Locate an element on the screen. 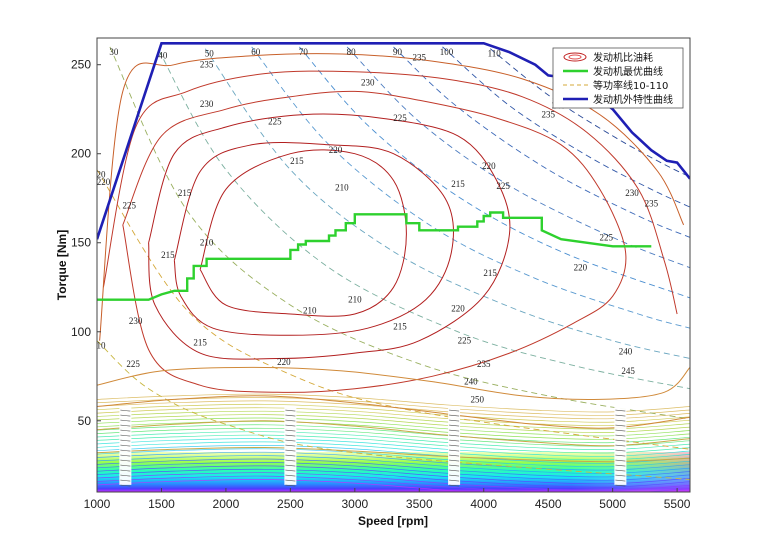  y-axis-title: Torque [Nm] is located at coordinates (62, 265).